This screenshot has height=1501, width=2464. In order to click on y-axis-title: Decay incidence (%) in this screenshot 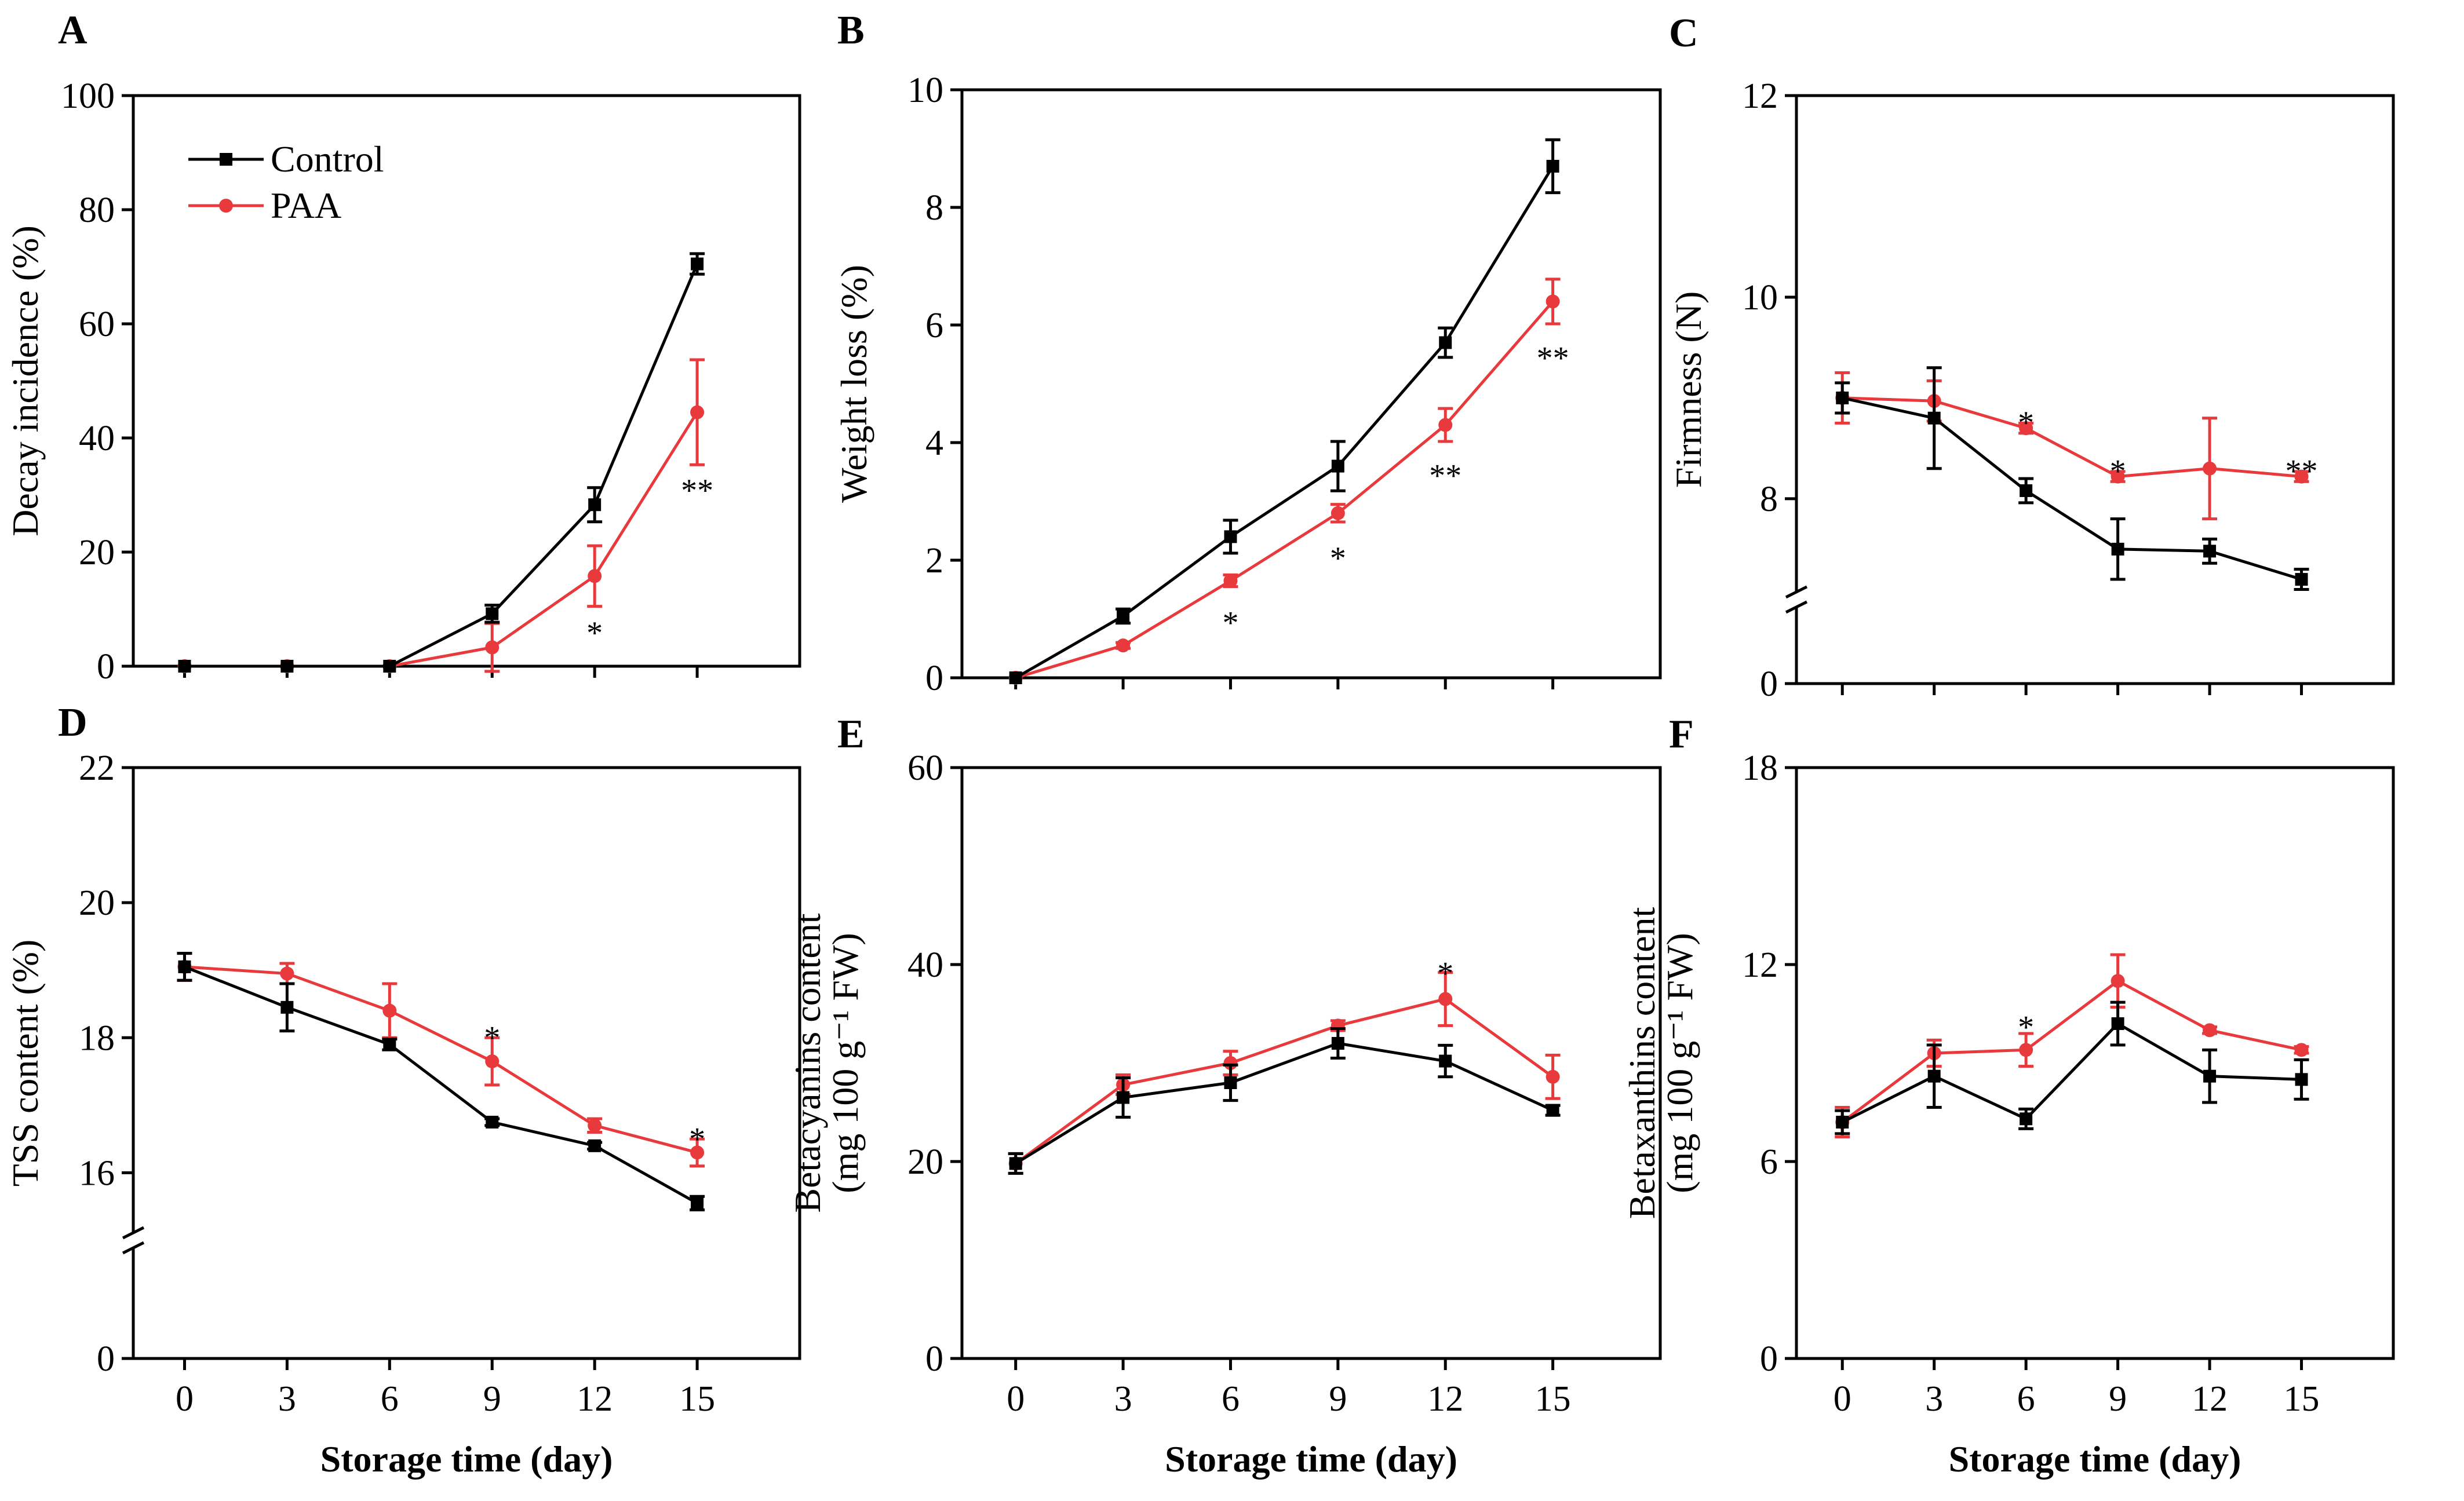, I will do `click(25, 380)`.